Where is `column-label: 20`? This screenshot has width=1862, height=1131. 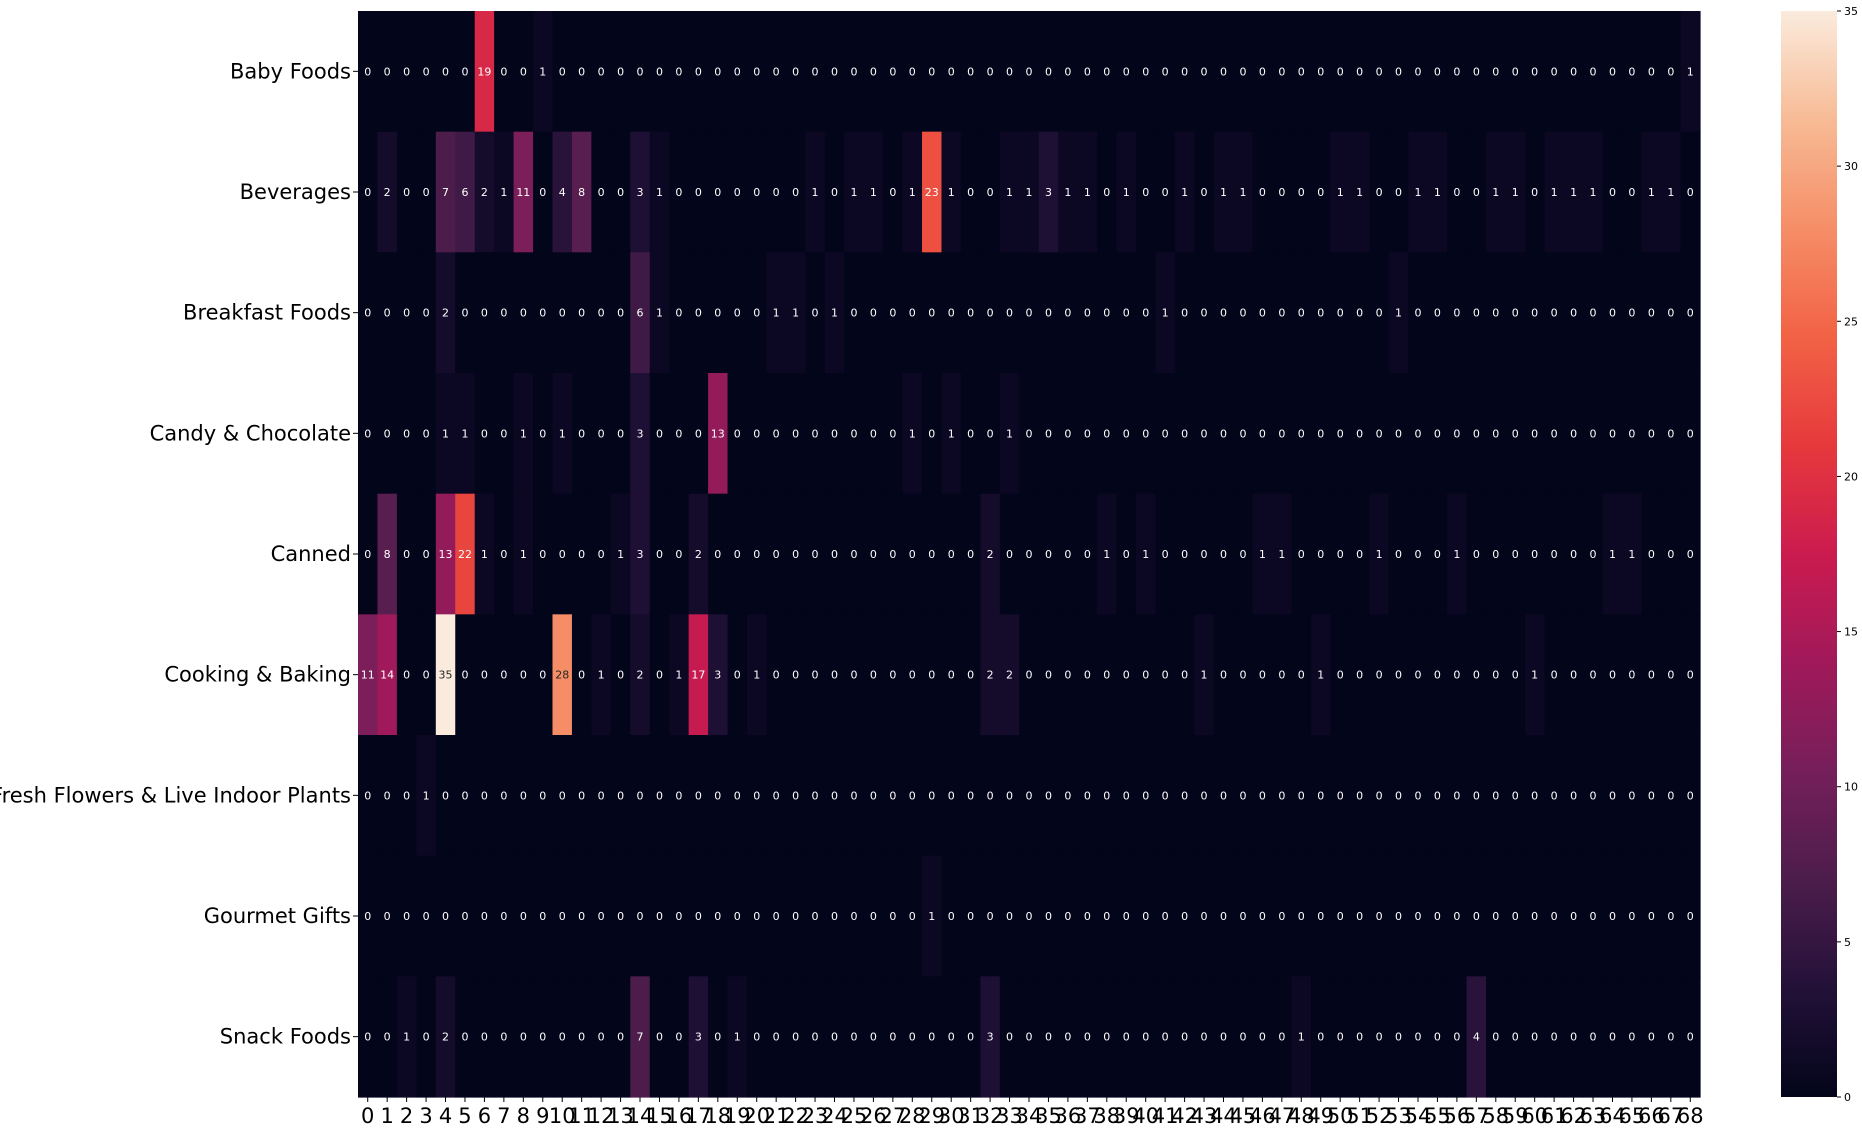 column-label: 20 is located at coordinates (756, 1116).